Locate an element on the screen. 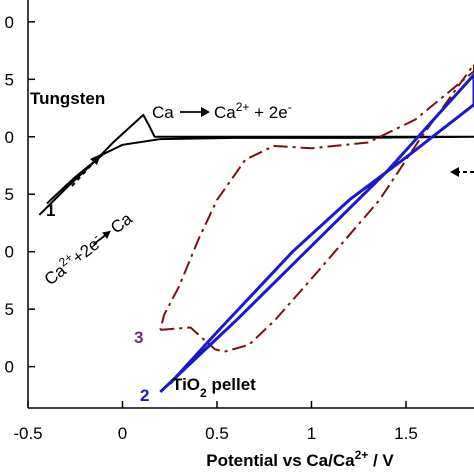 This screenshot has width=474, height=474. annotation: Tungsten is located at coordinates (67, 98).